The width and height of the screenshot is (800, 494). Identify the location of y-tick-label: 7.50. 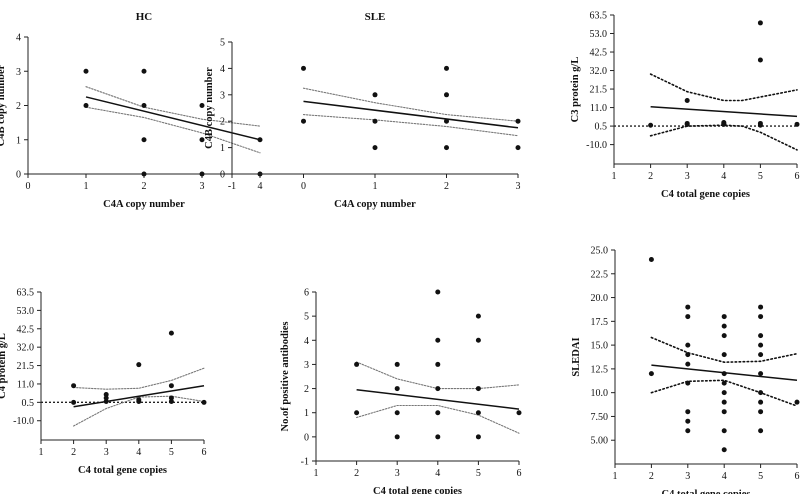
(600, 417).